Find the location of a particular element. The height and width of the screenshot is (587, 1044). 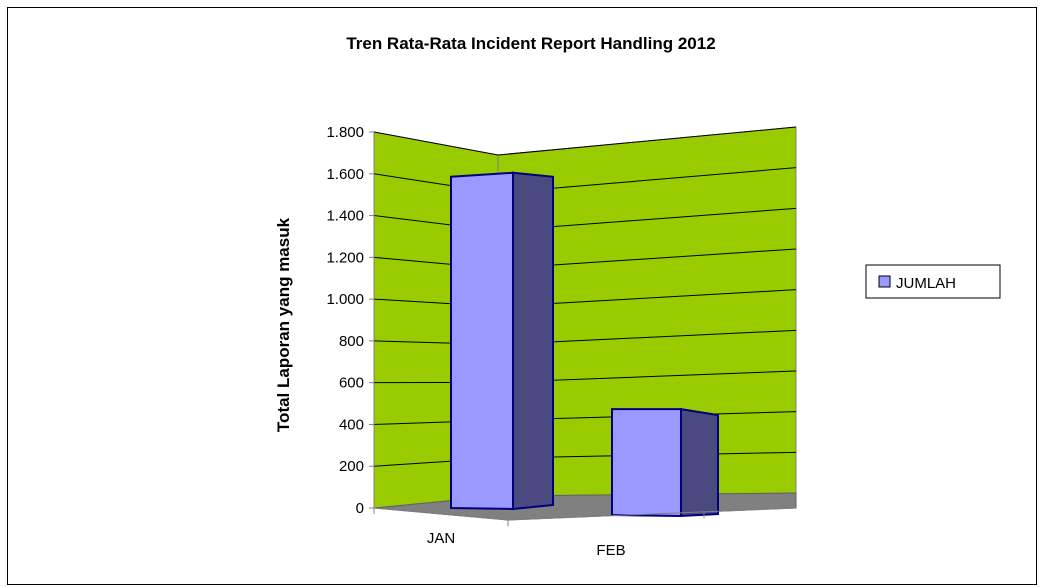

x-tick-label: JAN is located at coordinates (441, 538).